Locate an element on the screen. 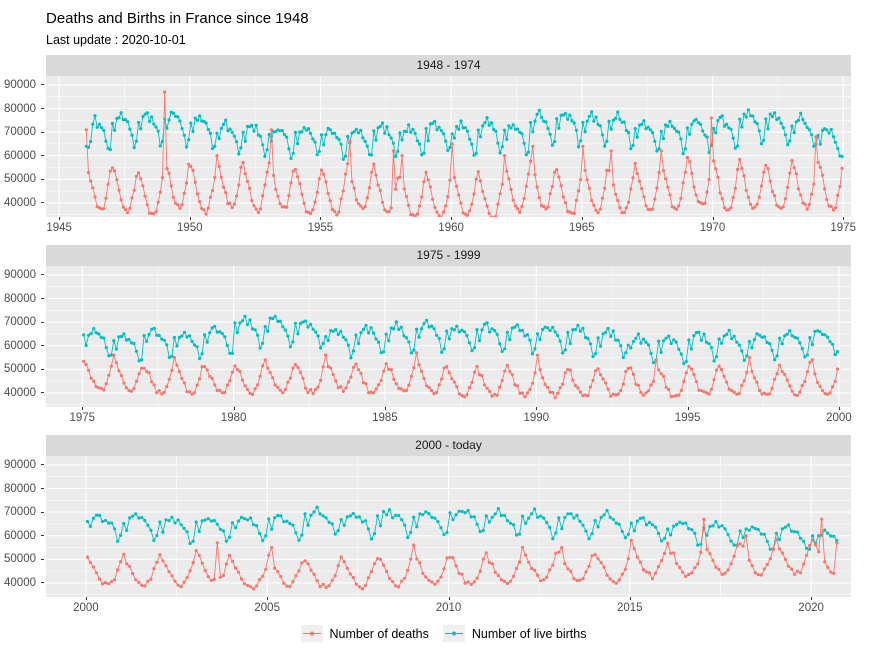  facet-strip-label: 1948 - 1974 is located at coordinates (448, 65).